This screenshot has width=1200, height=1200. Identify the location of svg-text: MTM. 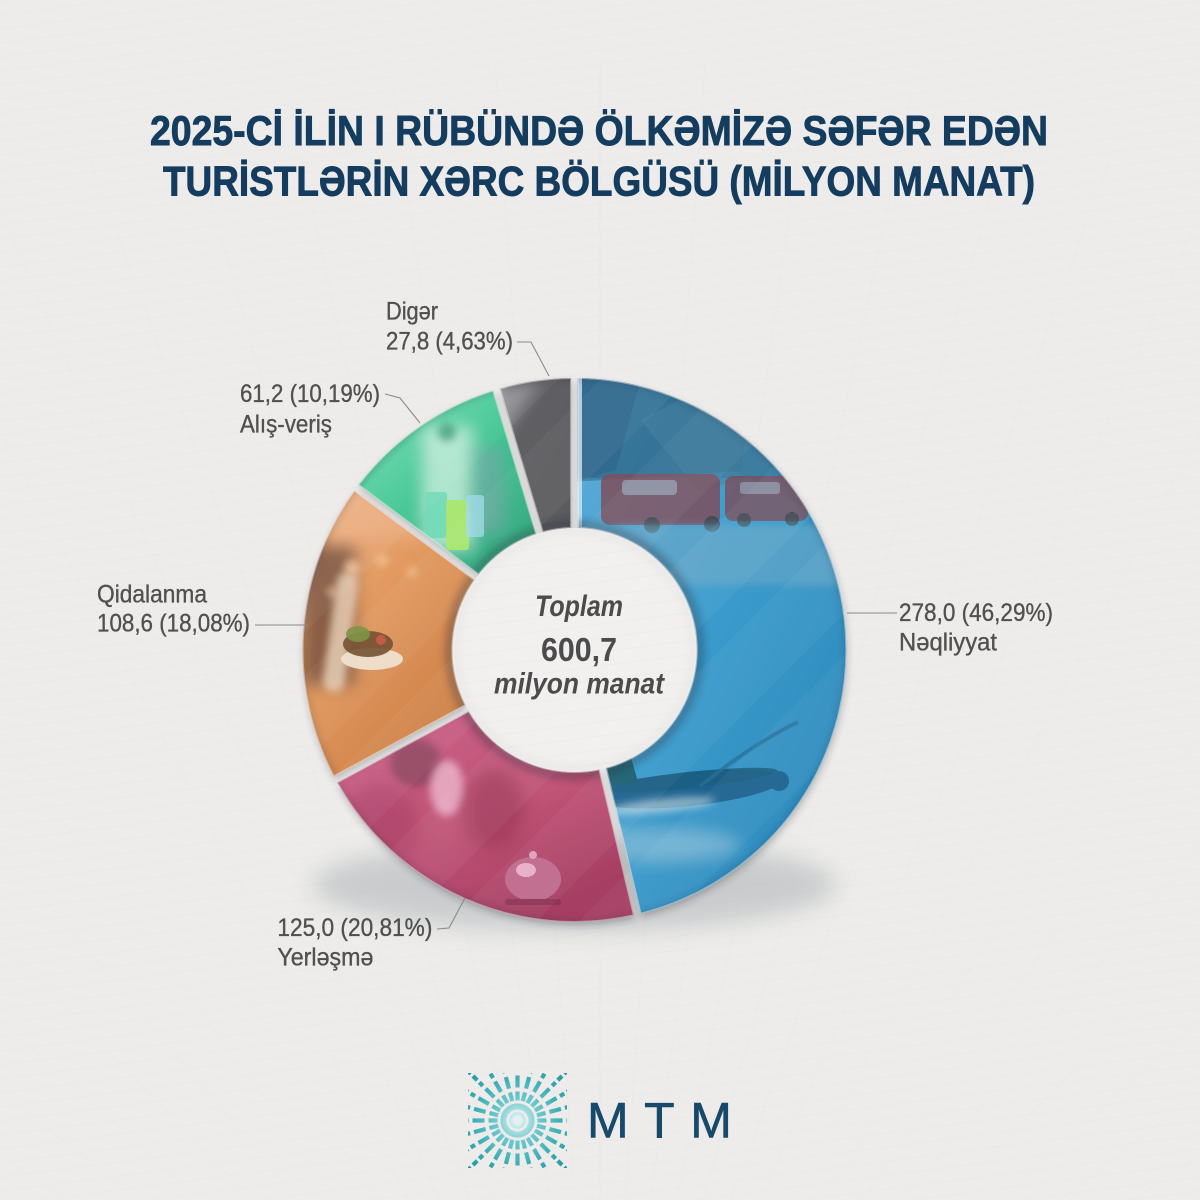
(667, 1121).